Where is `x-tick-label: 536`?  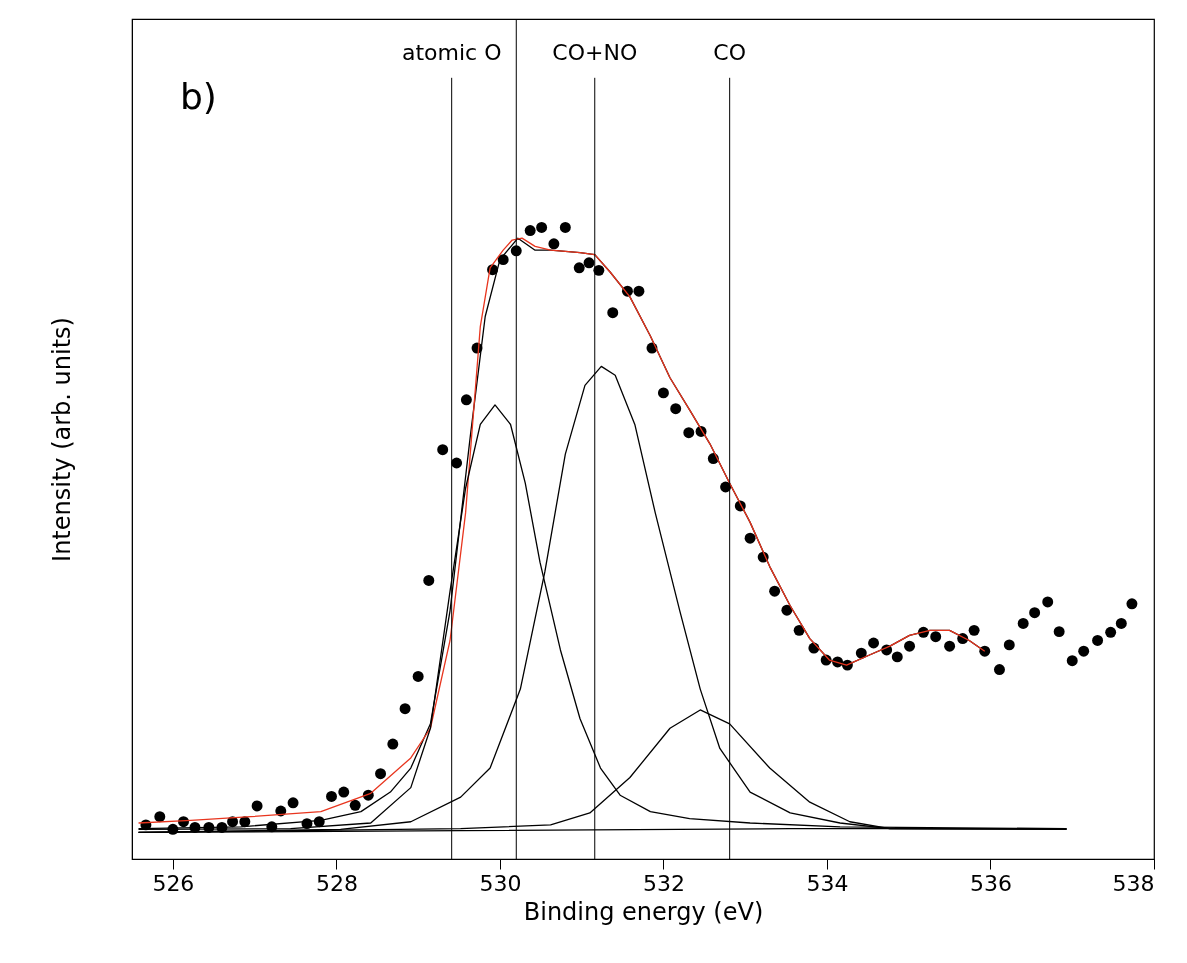
x-tick-label: 536 is located at coordinates (990, 883).